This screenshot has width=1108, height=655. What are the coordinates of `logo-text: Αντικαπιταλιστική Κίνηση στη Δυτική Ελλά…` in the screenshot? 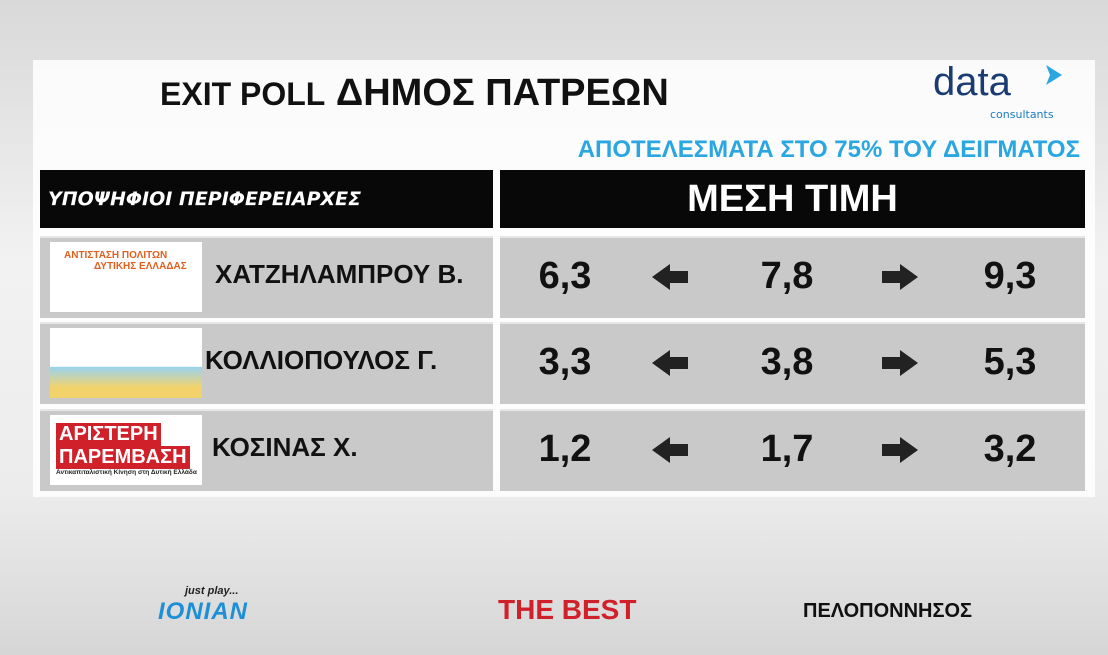 It's located at (126, 472).